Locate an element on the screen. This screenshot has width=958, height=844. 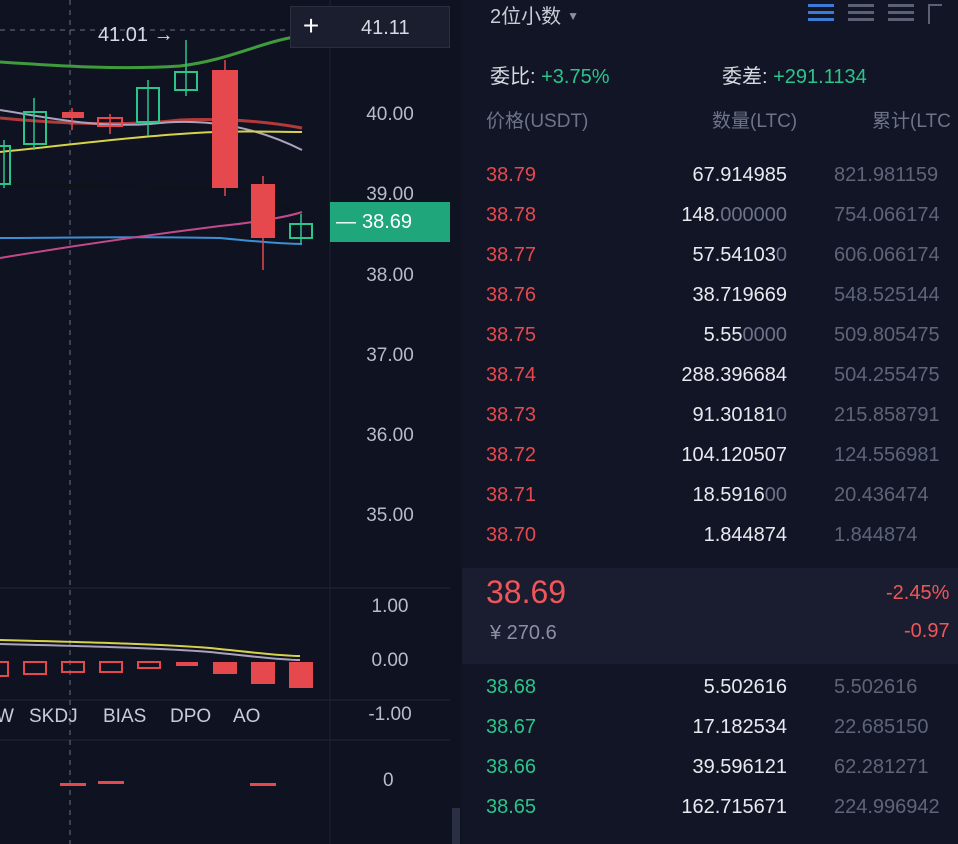
ask-row: 38.76 38.719669 548.525144 is located at coordinates (710, 304).